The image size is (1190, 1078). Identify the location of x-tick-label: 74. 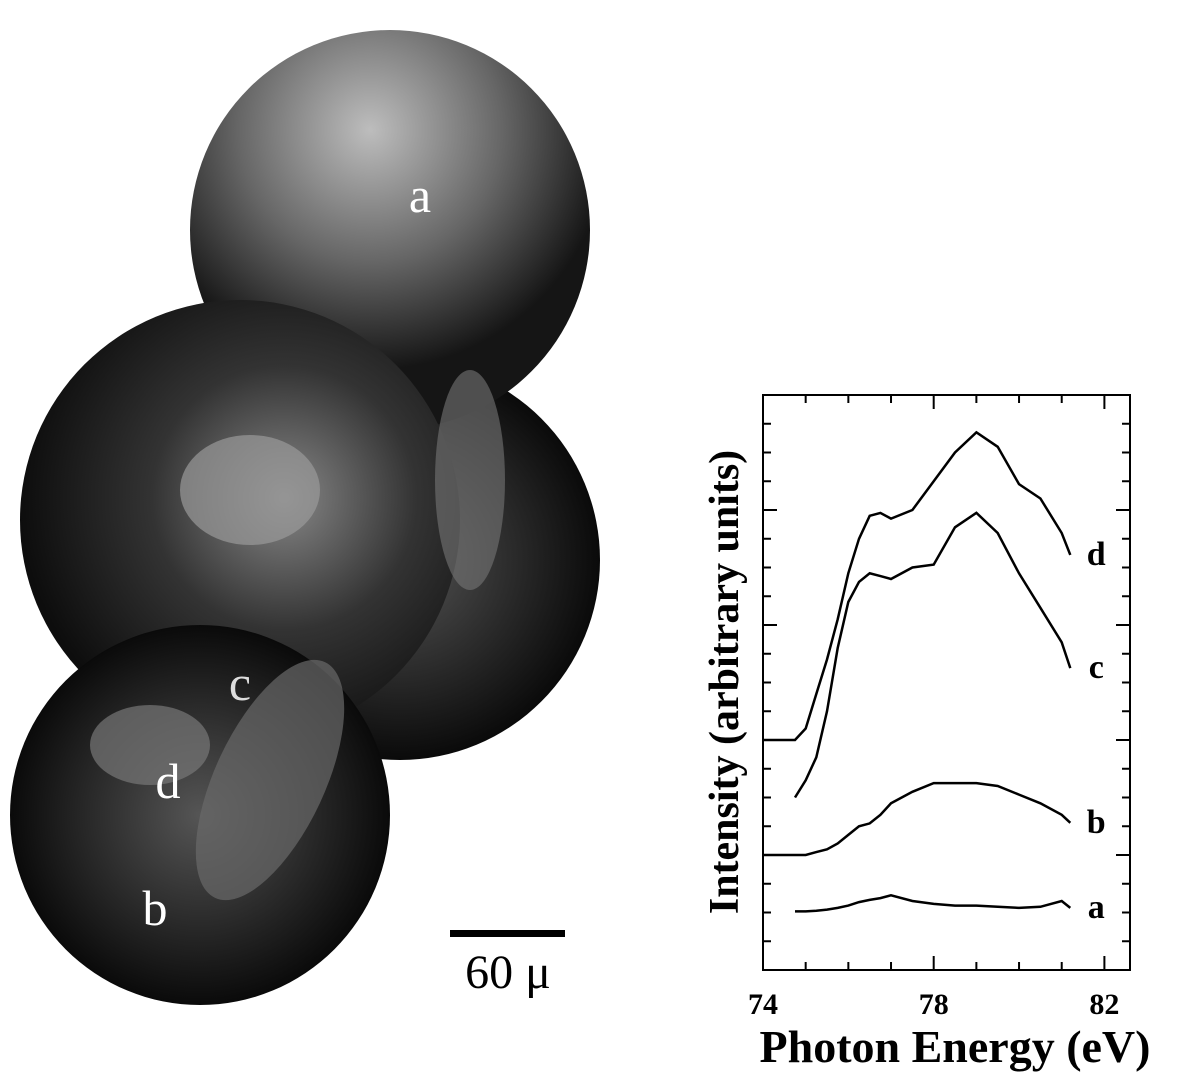
(763, 1004).